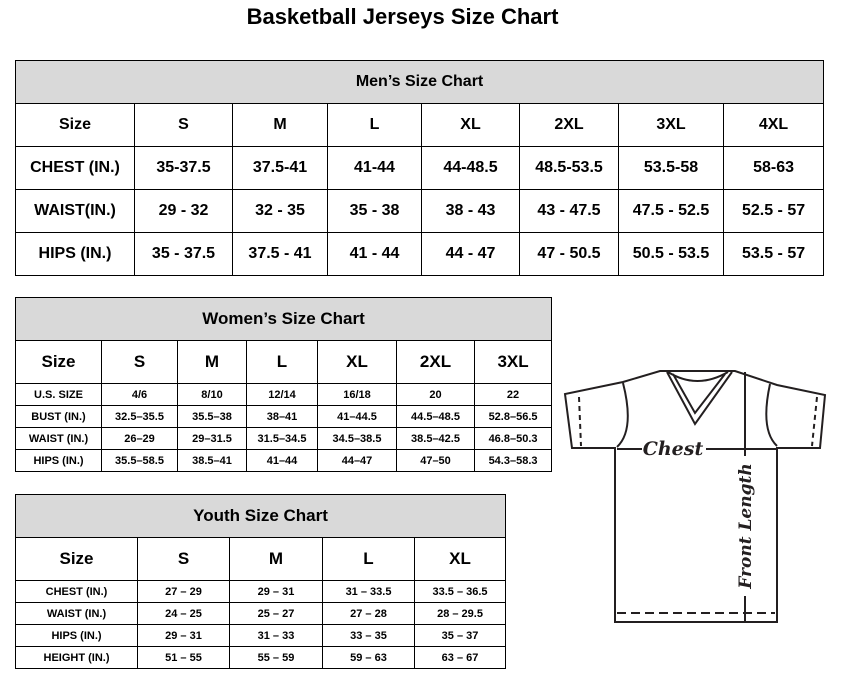 The width and height of the screenshot is (843, 679). I want to click on cell: 51 – 55, so click(183, 657).